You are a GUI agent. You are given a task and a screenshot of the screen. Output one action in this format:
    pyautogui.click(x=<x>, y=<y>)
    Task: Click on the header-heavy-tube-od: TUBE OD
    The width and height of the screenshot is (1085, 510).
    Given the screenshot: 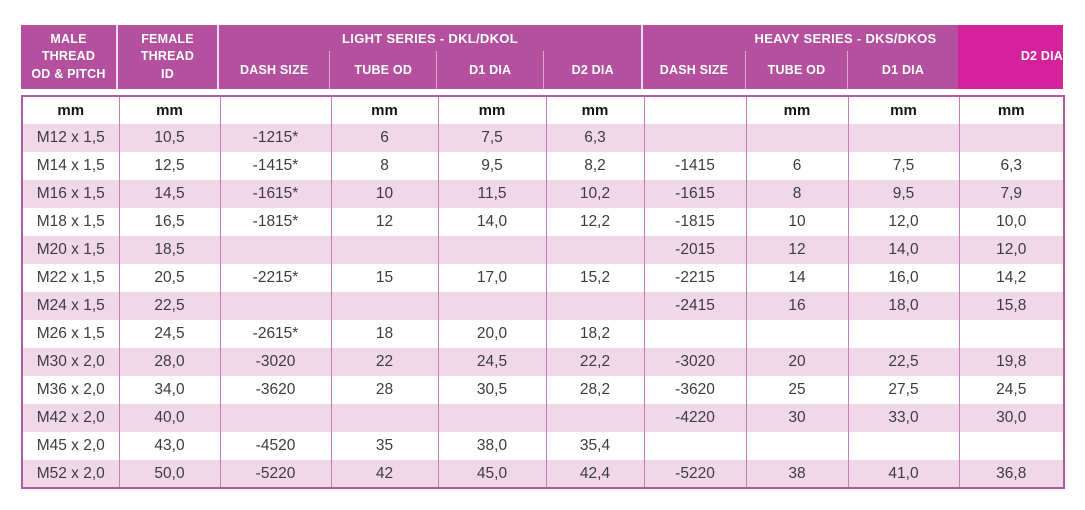 What is the action you would take?
    pyautogui.click(x=796, y=70)
    